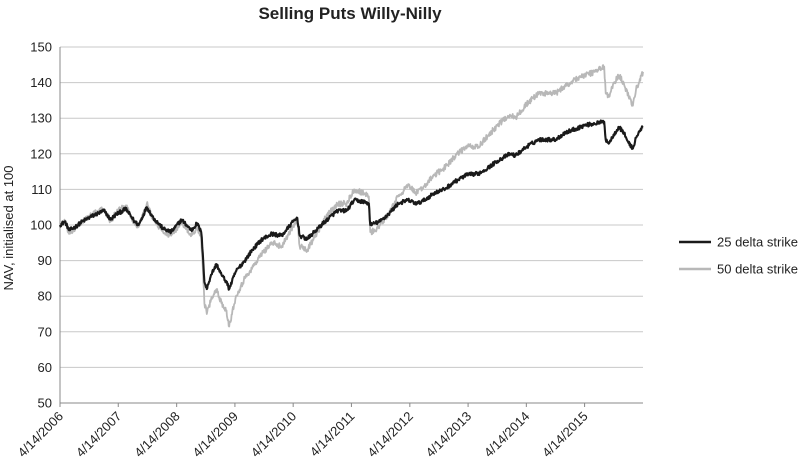 This screenshot has width=812, height=466. I want to click on x-tick-label: 4/14/2007, so click(99, 435).